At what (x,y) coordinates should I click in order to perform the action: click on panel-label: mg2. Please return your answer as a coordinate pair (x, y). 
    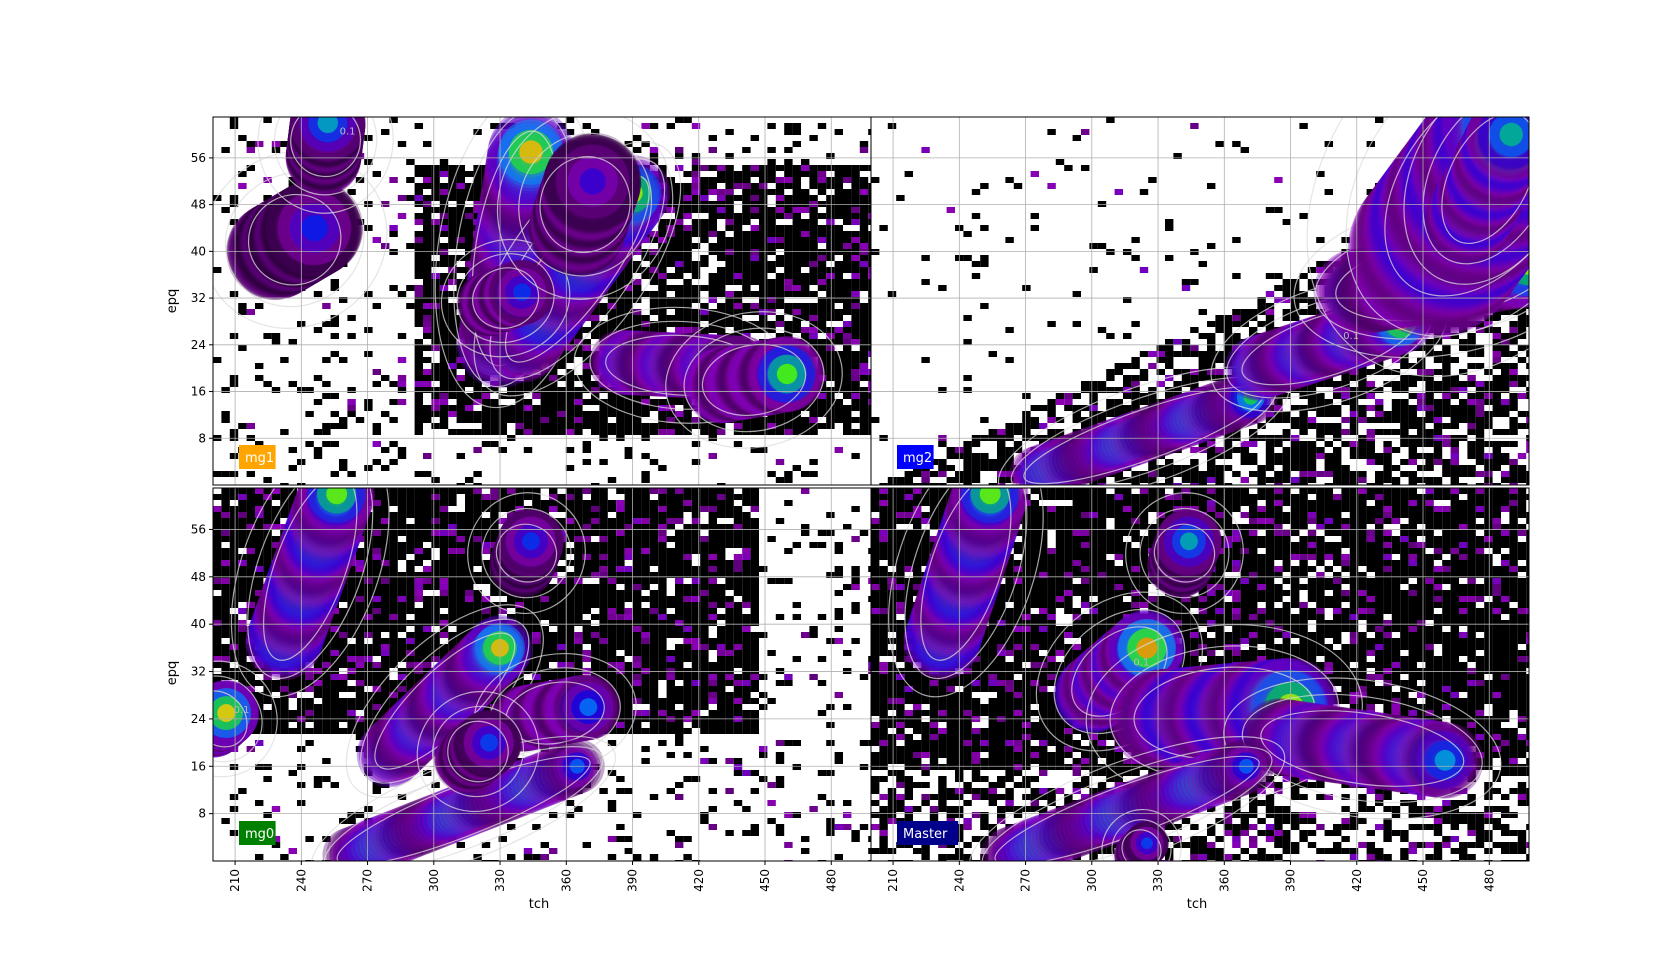
    Looking at the image, I should click on (917, 458).